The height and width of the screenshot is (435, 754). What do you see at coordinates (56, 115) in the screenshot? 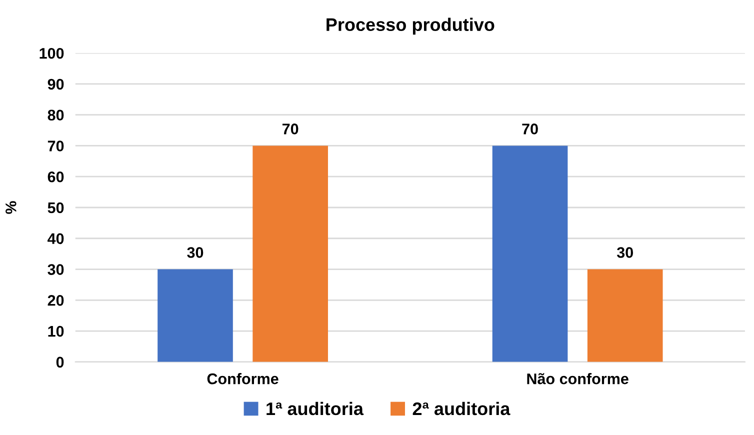
I see `y-tick-label: 80` at bounding box center [56, 115].